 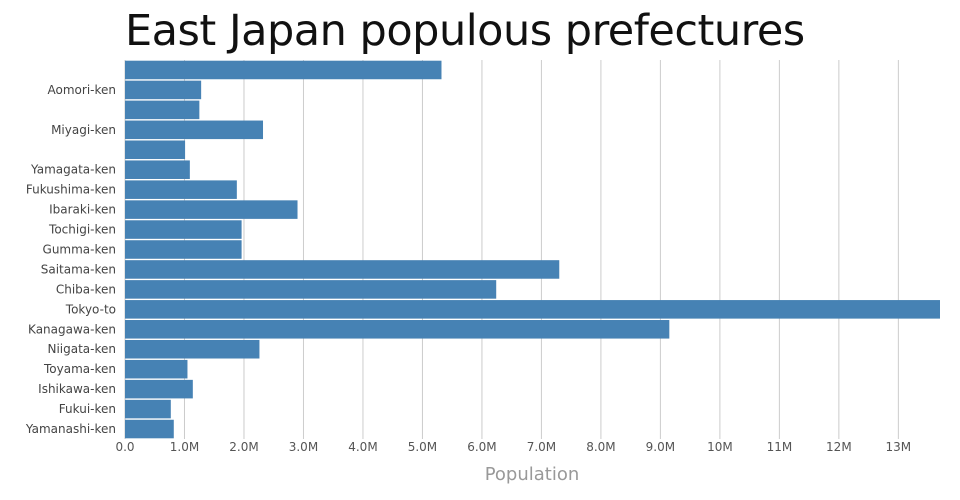 I want to click on chart-title: East Japan populous prefectures, so click(x=465, y=31).